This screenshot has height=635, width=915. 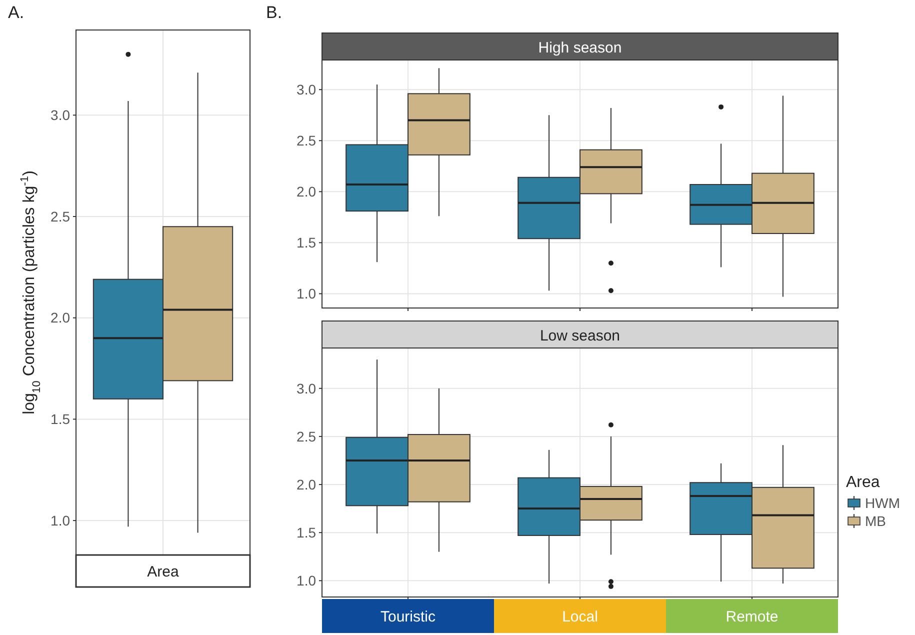 What do you see at coordinates (580, 335) in the screenshot?
I see `chart-title: Low season` at bounding box center [580, 335].